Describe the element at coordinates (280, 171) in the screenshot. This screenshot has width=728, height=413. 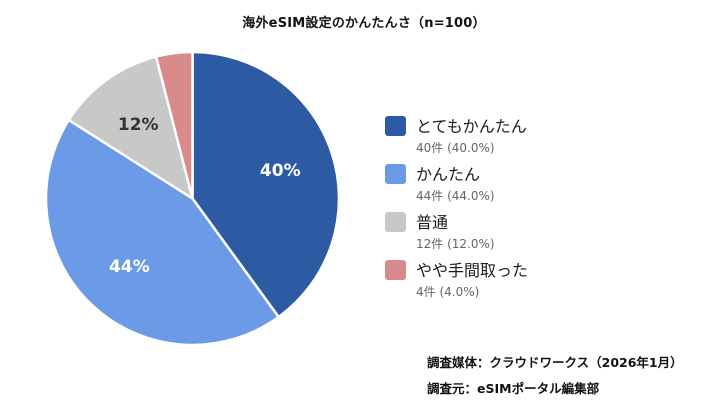
I see `slice-percent-label: 40%` at that location.